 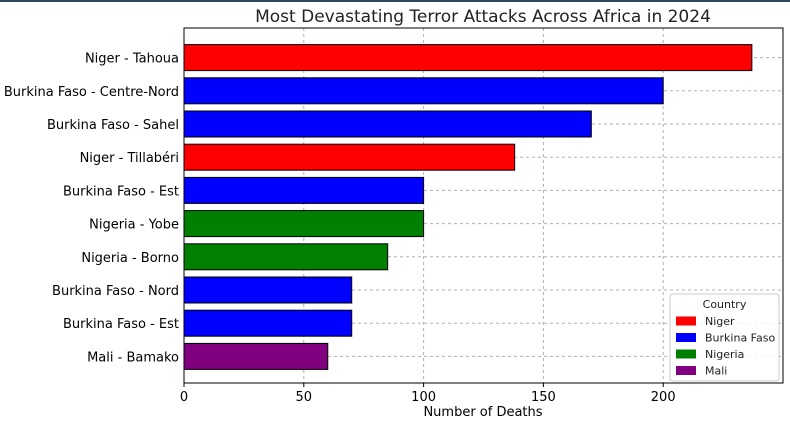 I want to click on x-tick-label: 50, so click(x=304, y=397).